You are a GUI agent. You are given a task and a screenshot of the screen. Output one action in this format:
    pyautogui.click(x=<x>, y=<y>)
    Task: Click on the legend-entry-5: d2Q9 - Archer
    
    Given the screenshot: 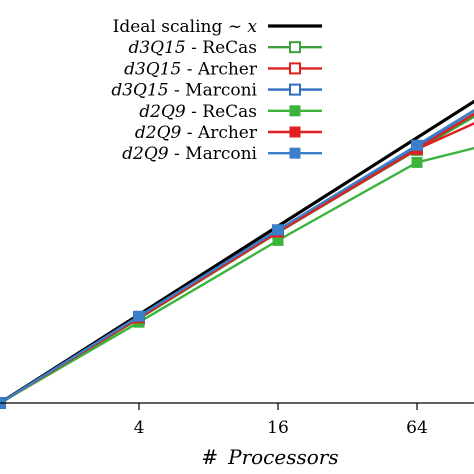 What is the action you would take?
    pyautogui.click(x=228, y=133)
    